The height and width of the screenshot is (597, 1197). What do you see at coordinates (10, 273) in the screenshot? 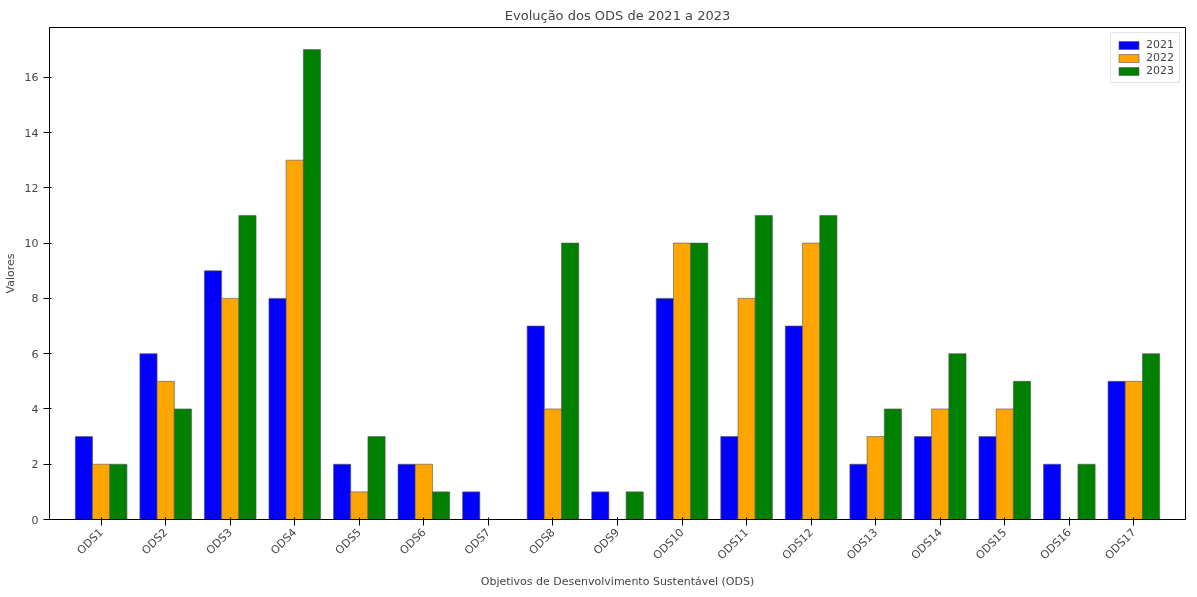
I see `y-axis-title: Valores` at bounding box center [10, 273].